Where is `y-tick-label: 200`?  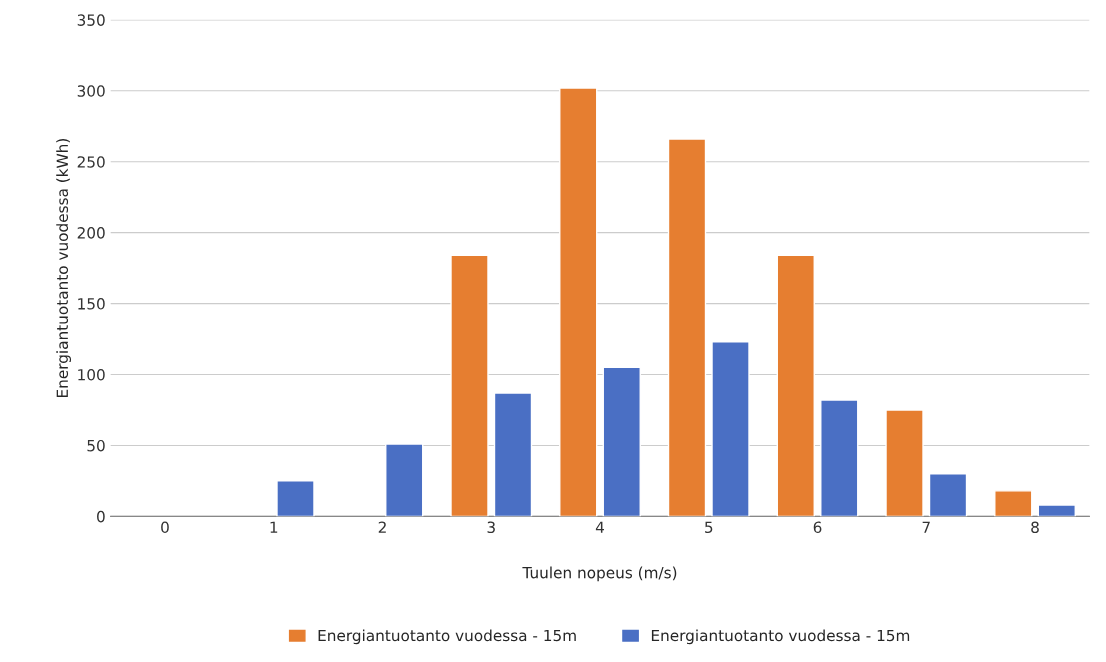
y-tick-label: 200 is located at coordinates (91, 233).